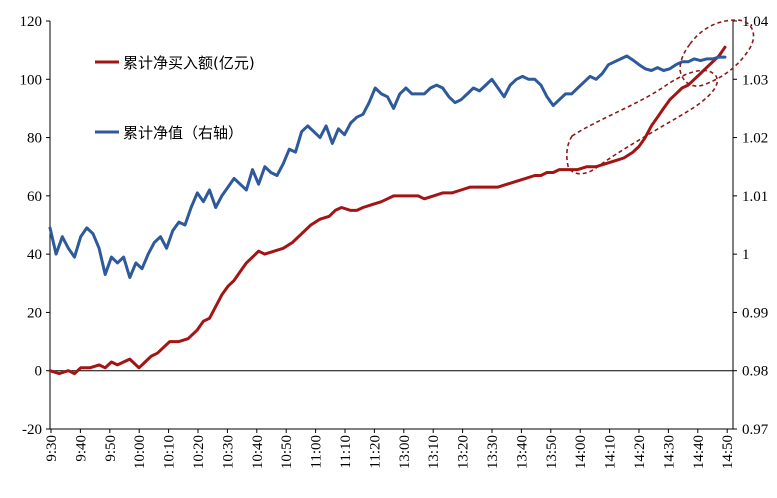 This screenshot has width=777, height=498. I want to click on x-tick-label: 14:20, so click(640, 452).